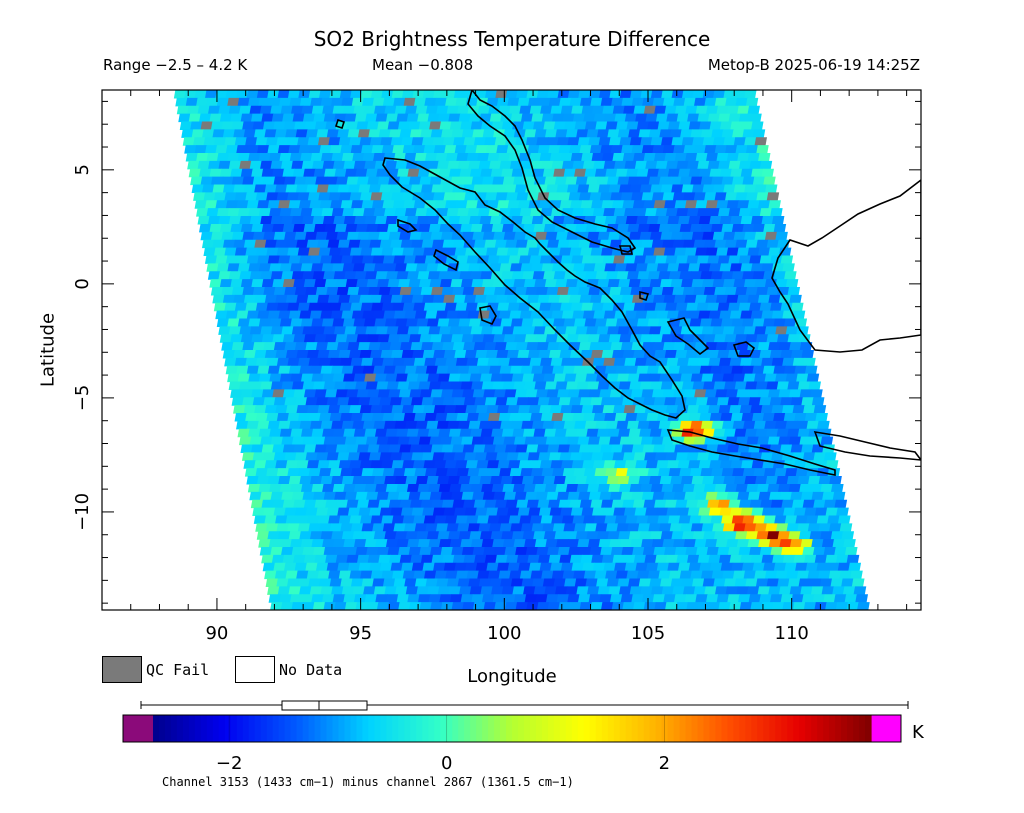 This screenshot has width=1024, height=813. What do you see at coordinates (216, 633) in the screenshot?
I see `x-tick-label: 90` at bounding box center [216, 633].